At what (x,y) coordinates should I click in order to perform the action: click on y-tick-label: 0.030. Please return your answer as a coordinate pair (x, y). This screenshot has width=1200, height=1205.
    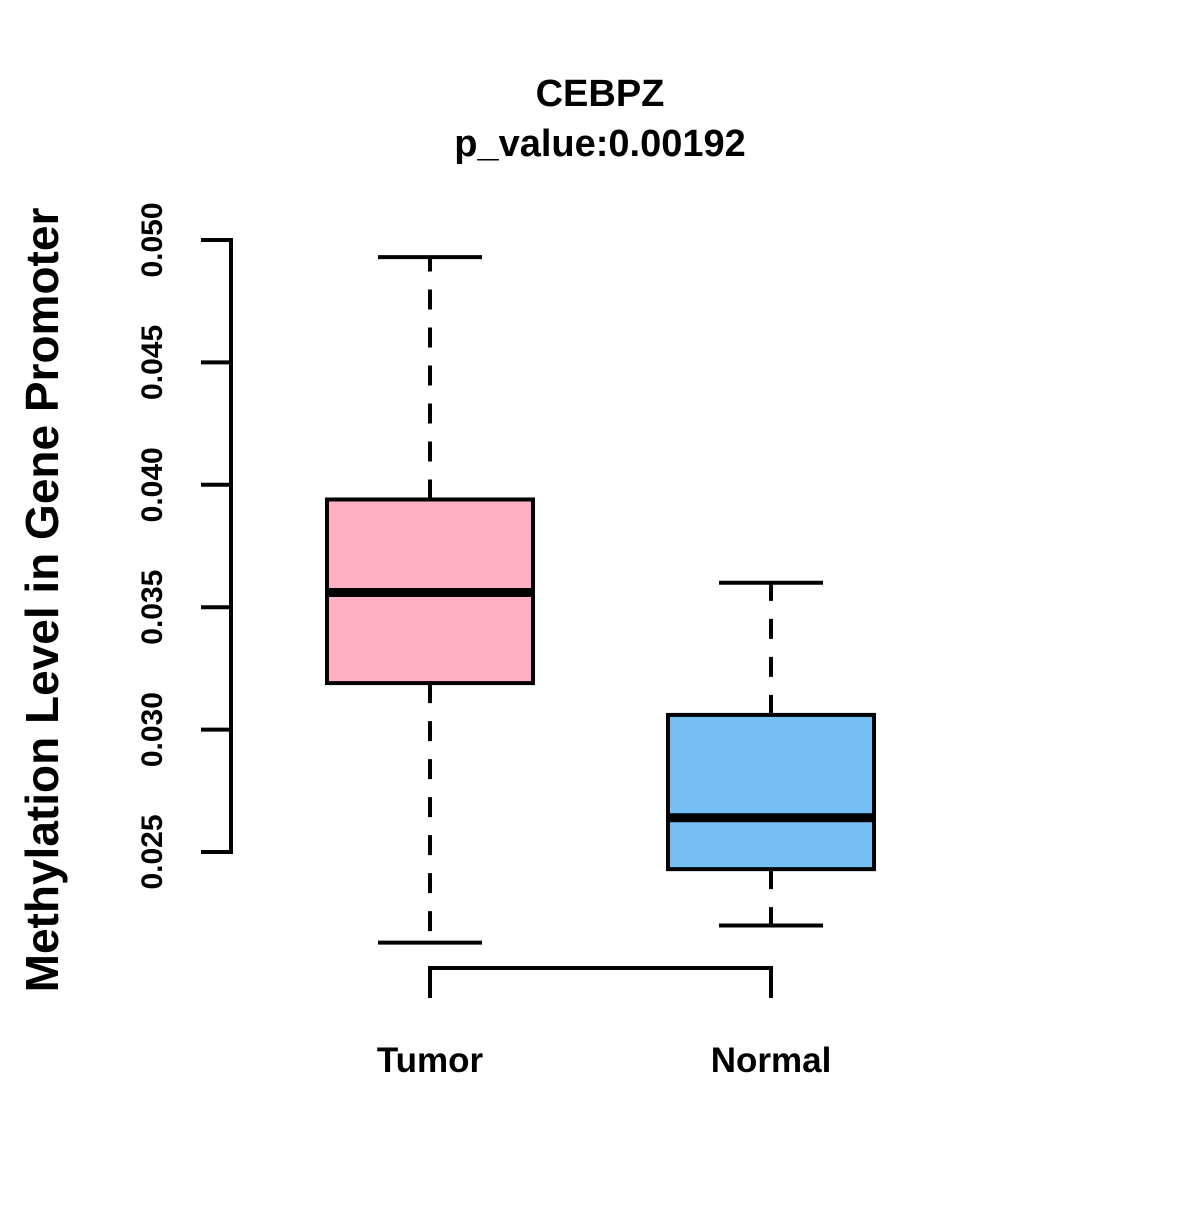
    Looking at the image, I should click on (152, 729).